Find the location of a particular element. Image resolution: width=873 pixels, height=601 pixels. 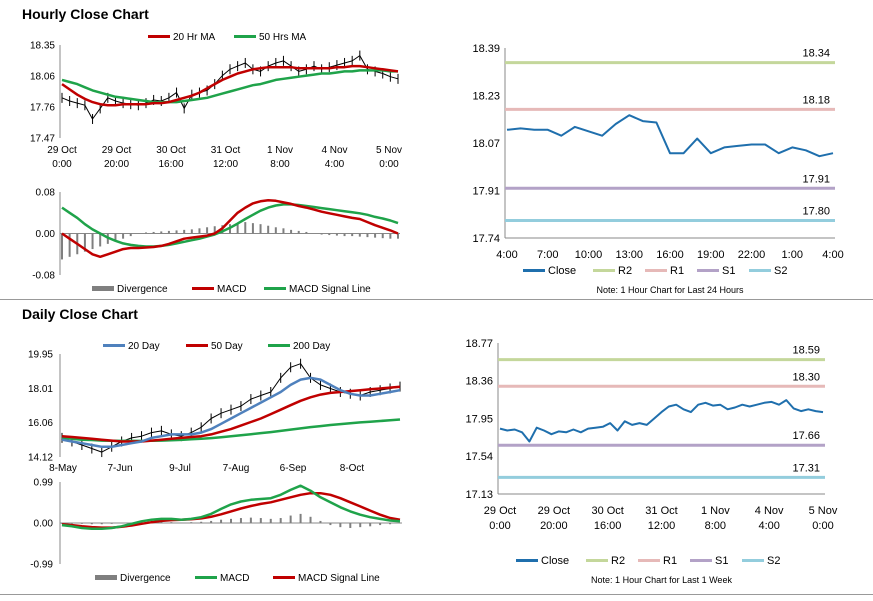

legend-label-20-hr-ma: 20 Hr MA is located at coordinates (194, 37).